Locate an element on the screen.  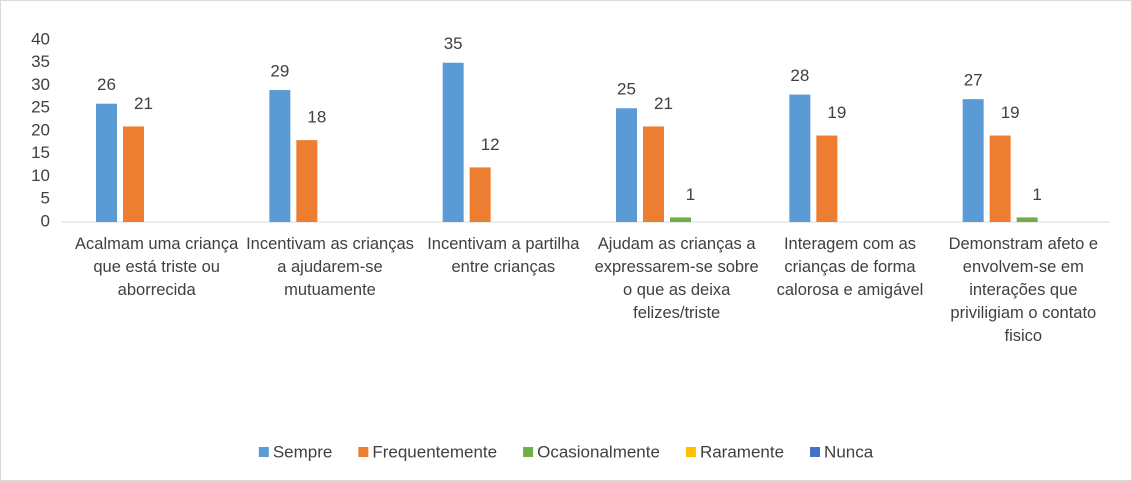
data-label: 29 is located at coordinates (279, 71).